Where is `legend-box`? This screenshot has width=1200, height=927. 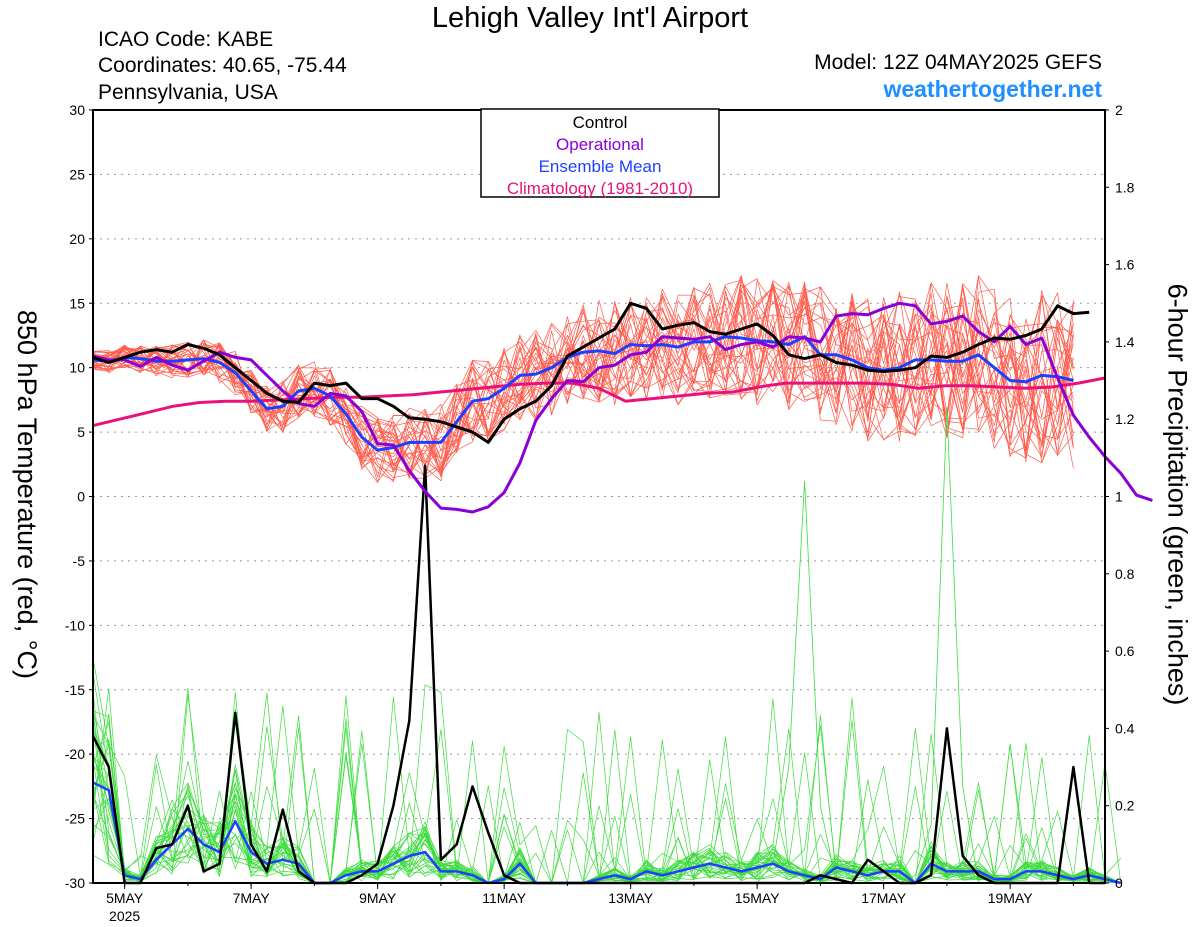 legend-box is located at coordinates (600, 153).